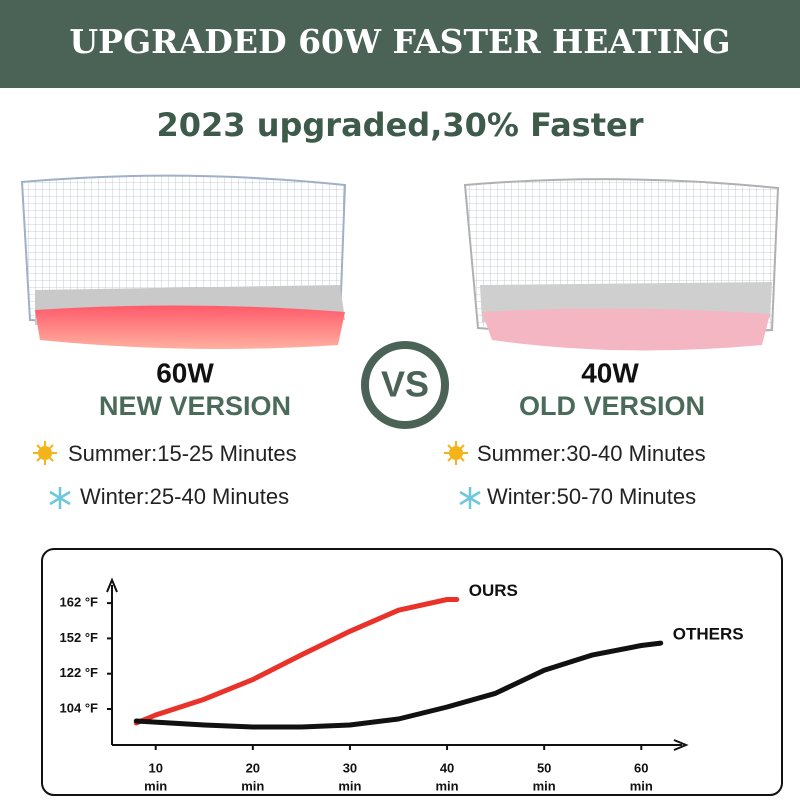 The image size is (800, 800). I want to click on y-tick-label: 152 °F, so click(79, 637).